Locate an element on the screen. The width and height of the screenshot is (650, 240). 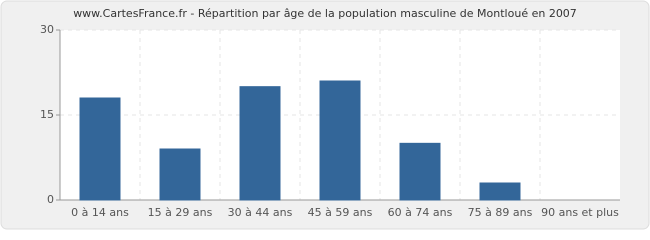
x-tick-label: 90 ans et plus is located at coordinates (580, 212).